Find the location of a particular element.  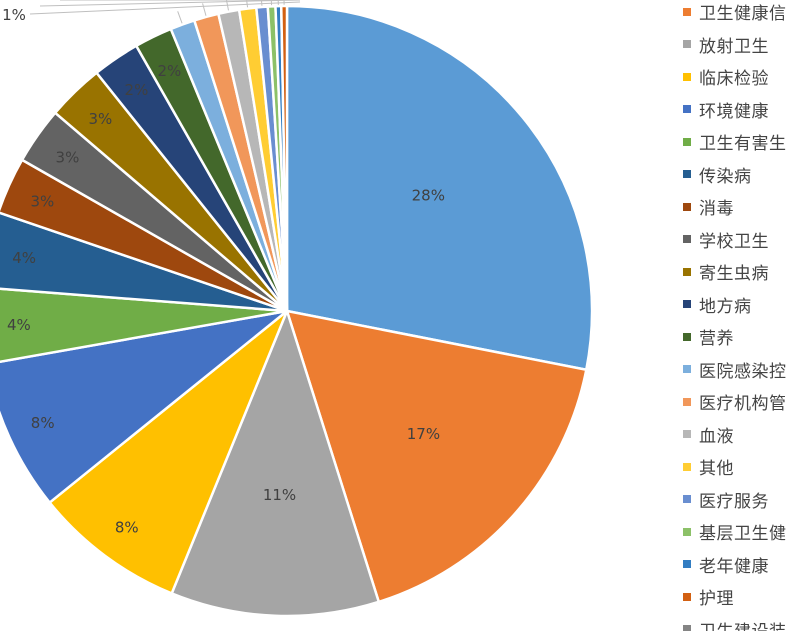

legend-item: 放射卫生 is located at coordinates (726, 44).